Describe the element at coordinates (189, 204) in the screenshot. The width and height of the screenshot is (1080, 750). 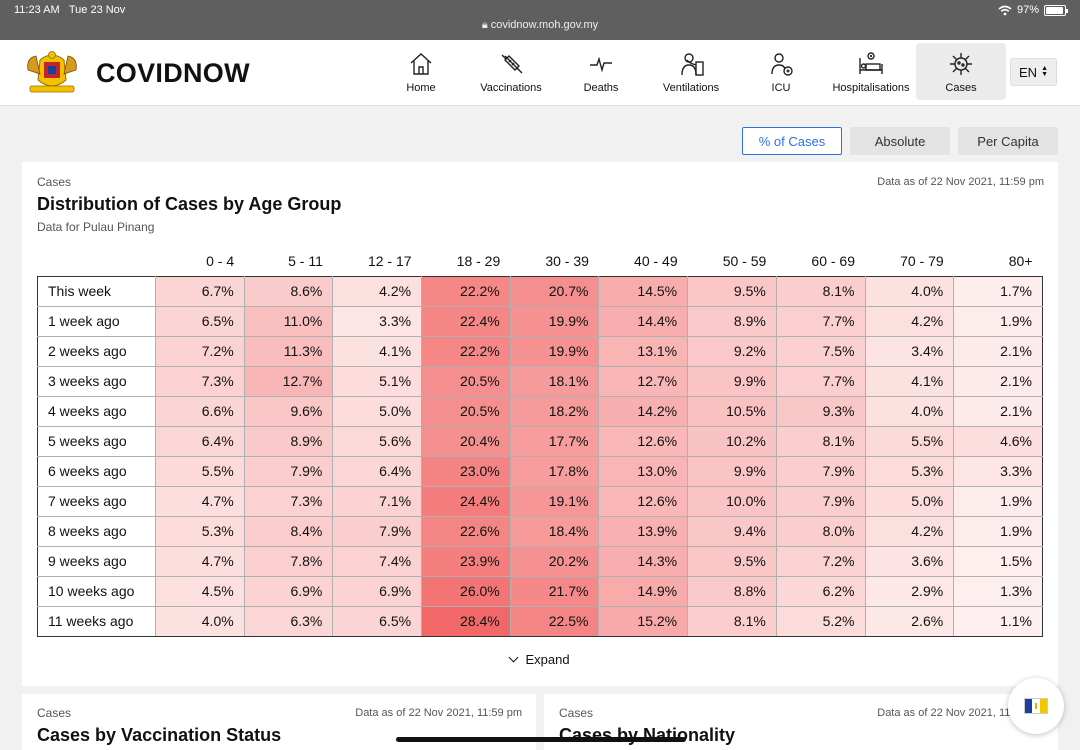
I see `card-title: Distribution of Cases by Age Group` at that location.